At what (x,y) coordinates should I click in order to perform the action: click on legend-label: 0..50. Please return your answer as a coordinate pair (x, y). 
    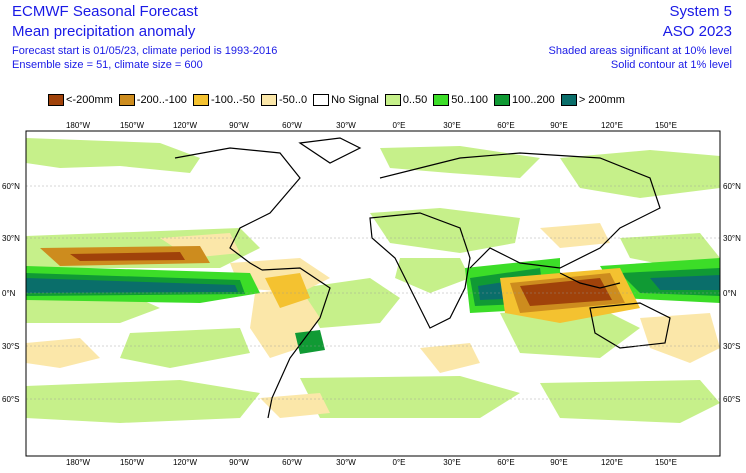
    Looking at the image, I should click on (415, 100).